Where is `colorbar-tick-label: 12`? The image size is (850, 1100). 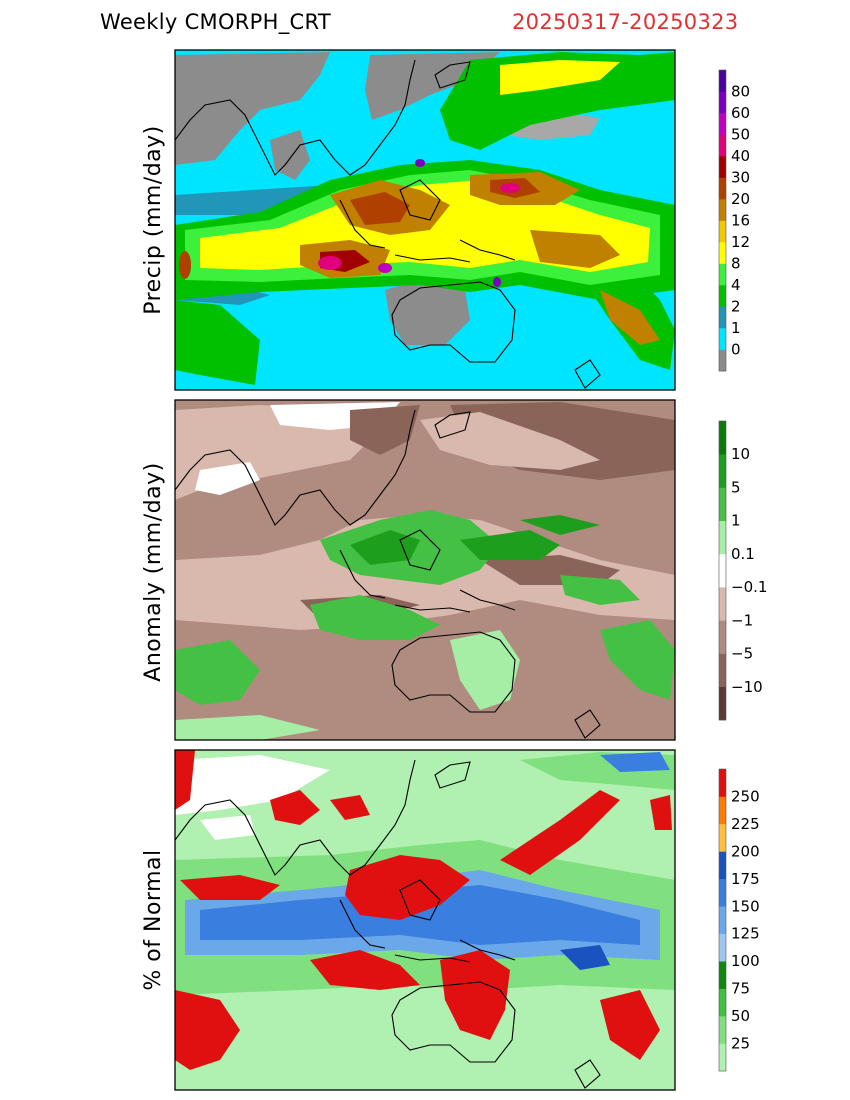
colorbar-tick-label: 12 is located at coordinates (740, 242).